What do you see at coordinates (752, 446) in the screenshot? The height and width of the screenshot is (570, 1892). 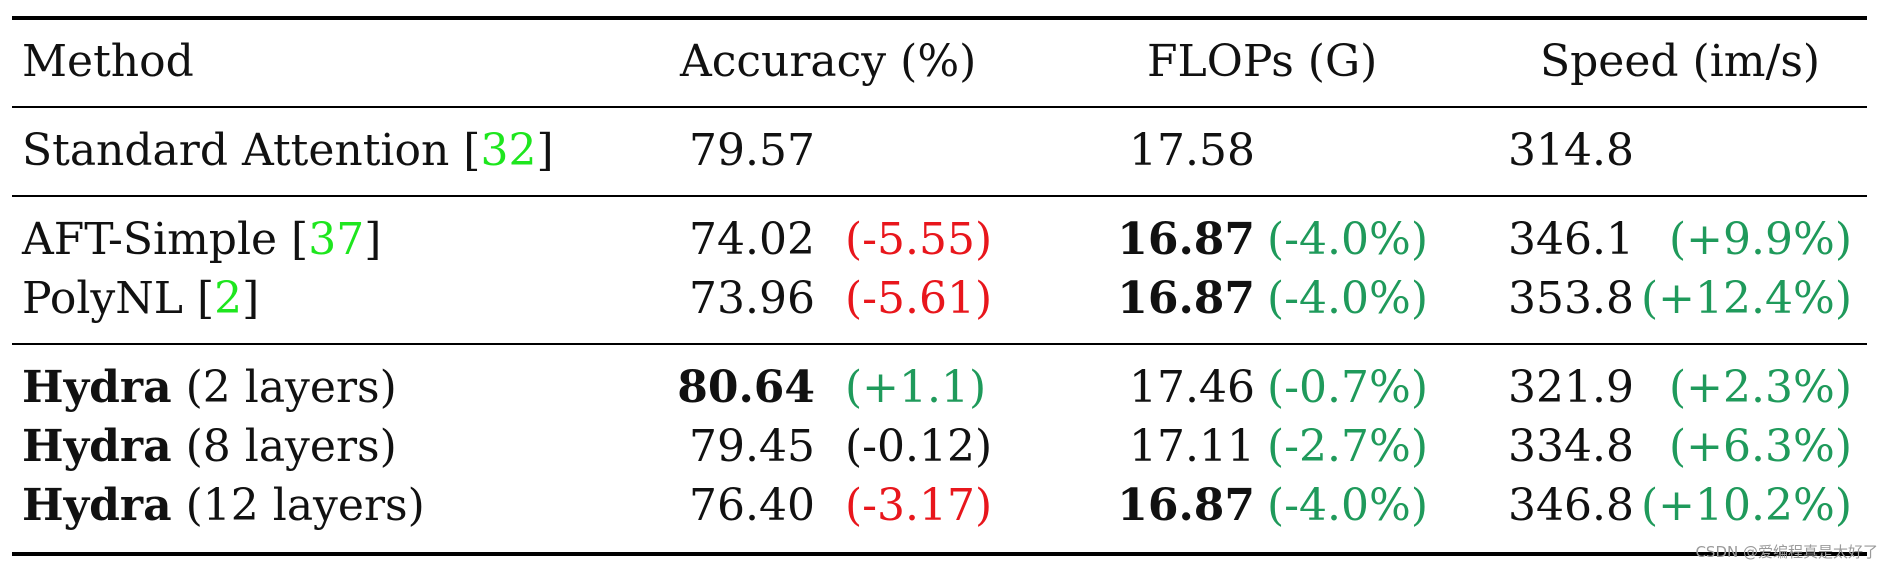 I see `accuracy-value: 79.45` at bounding box center [752, 446].